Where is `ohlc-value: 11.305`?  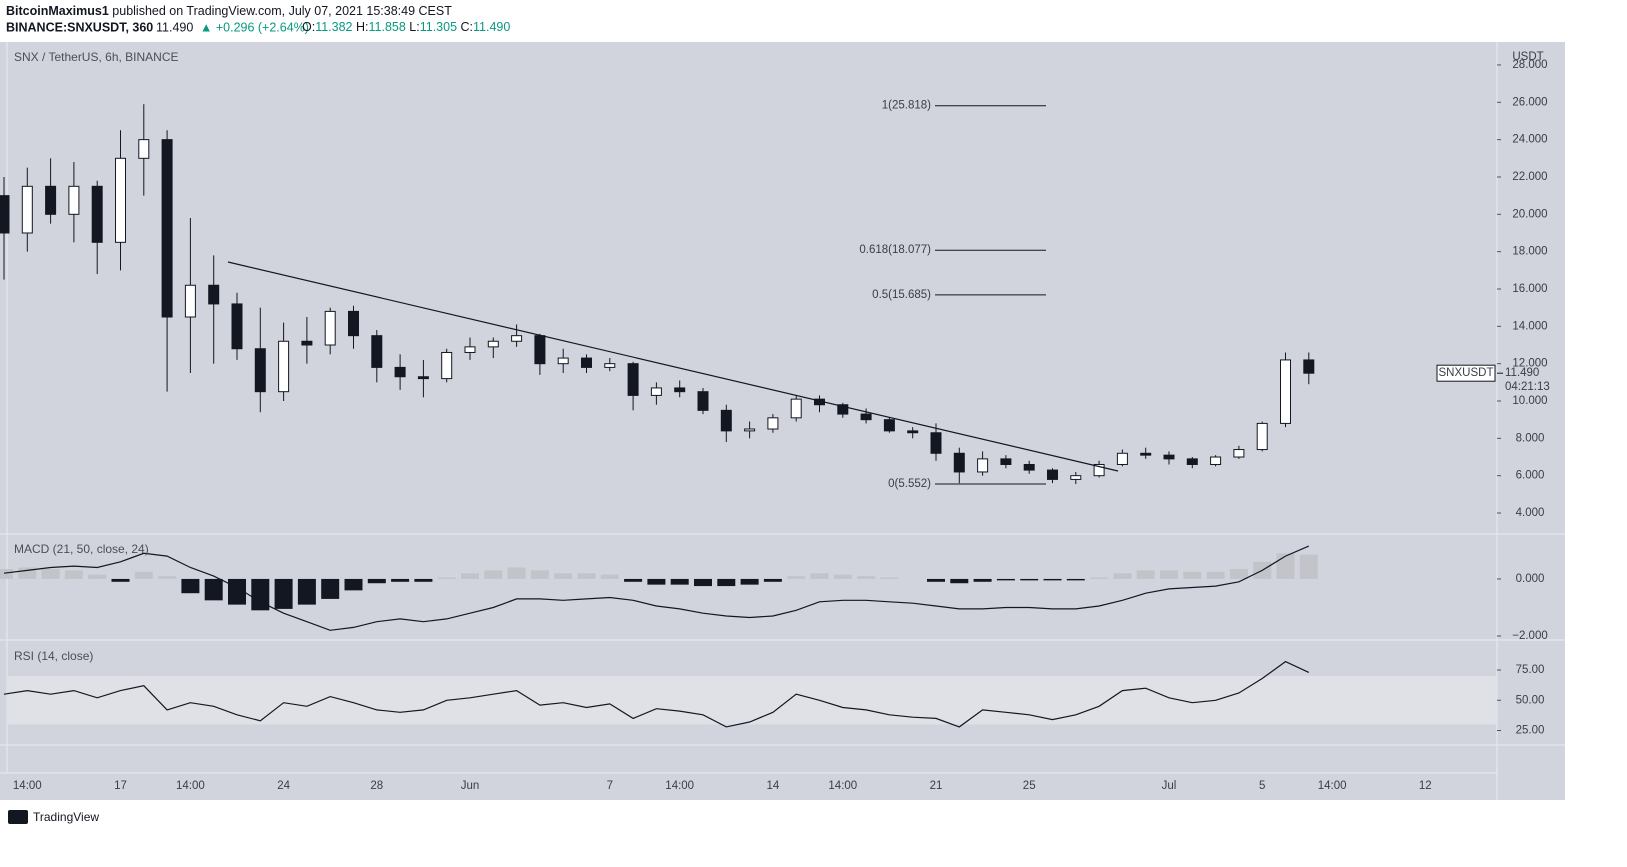
ohlc-value: 11.305 is located at coordinates (438, 27).